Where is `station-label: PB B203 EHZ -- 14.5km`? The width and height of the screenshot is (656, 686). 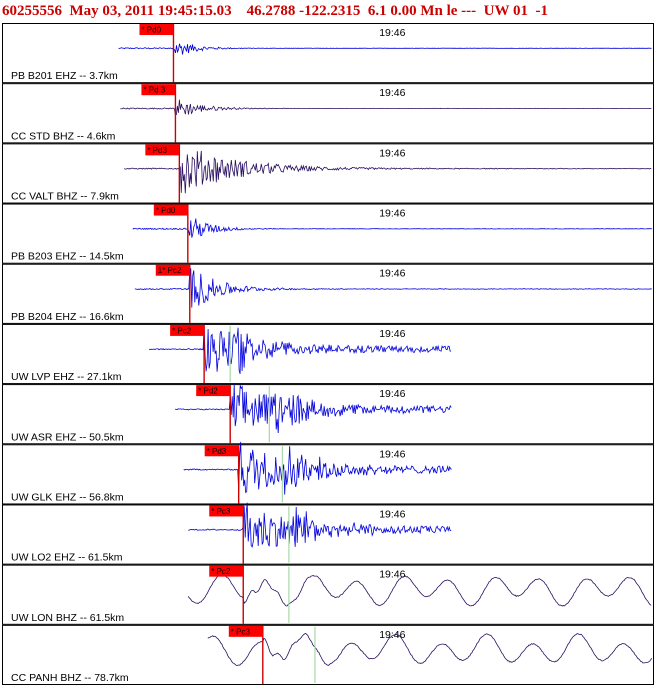
station-label: PB B203 EHZ -- 14.5km is located at coordinates (67, 257).